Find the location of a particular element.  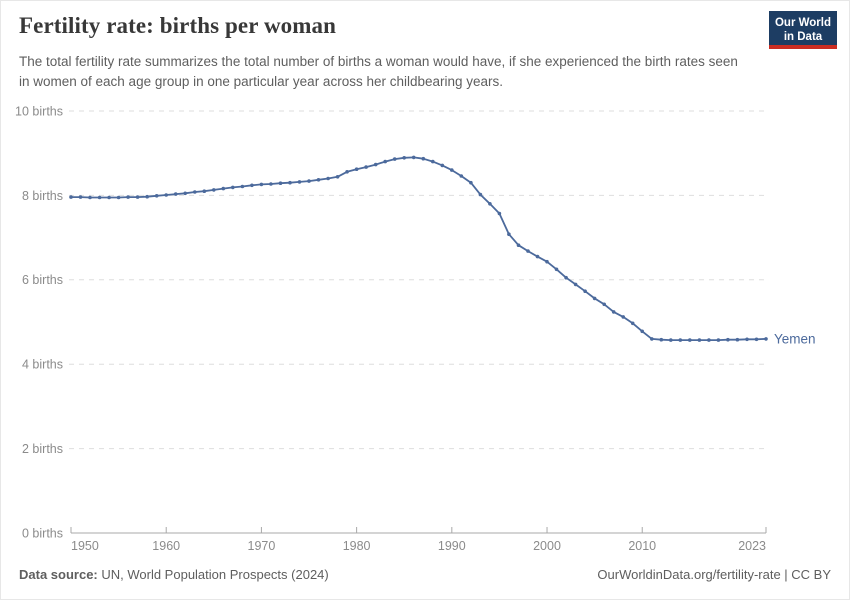

x-axis-tick-label: 1970 is located at coordinates (262, 546).